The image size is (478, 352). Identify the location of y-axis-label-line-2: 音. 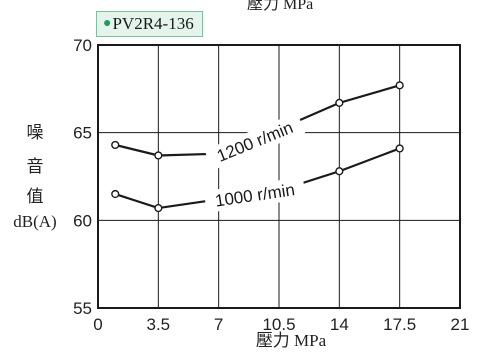
(35, 166).